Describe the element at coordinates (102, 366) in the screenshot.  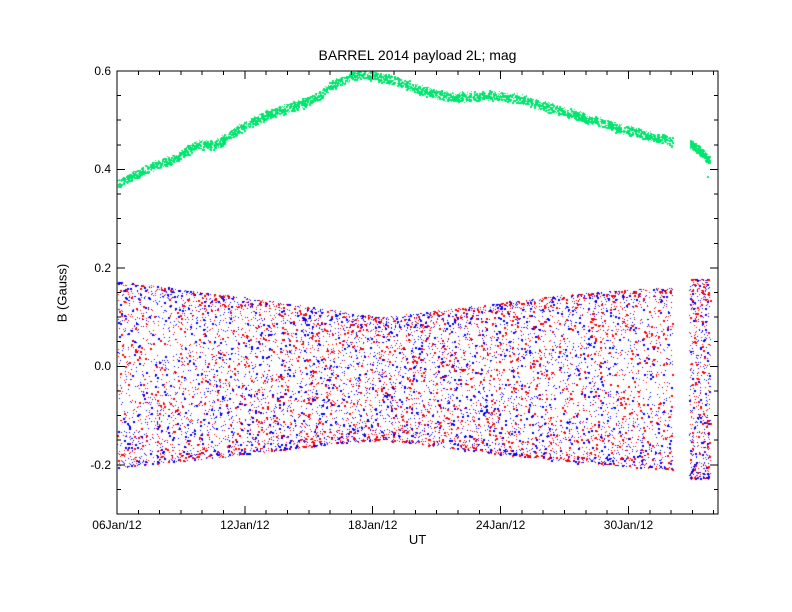
I see `y-tick-label: 0.0` at that location.